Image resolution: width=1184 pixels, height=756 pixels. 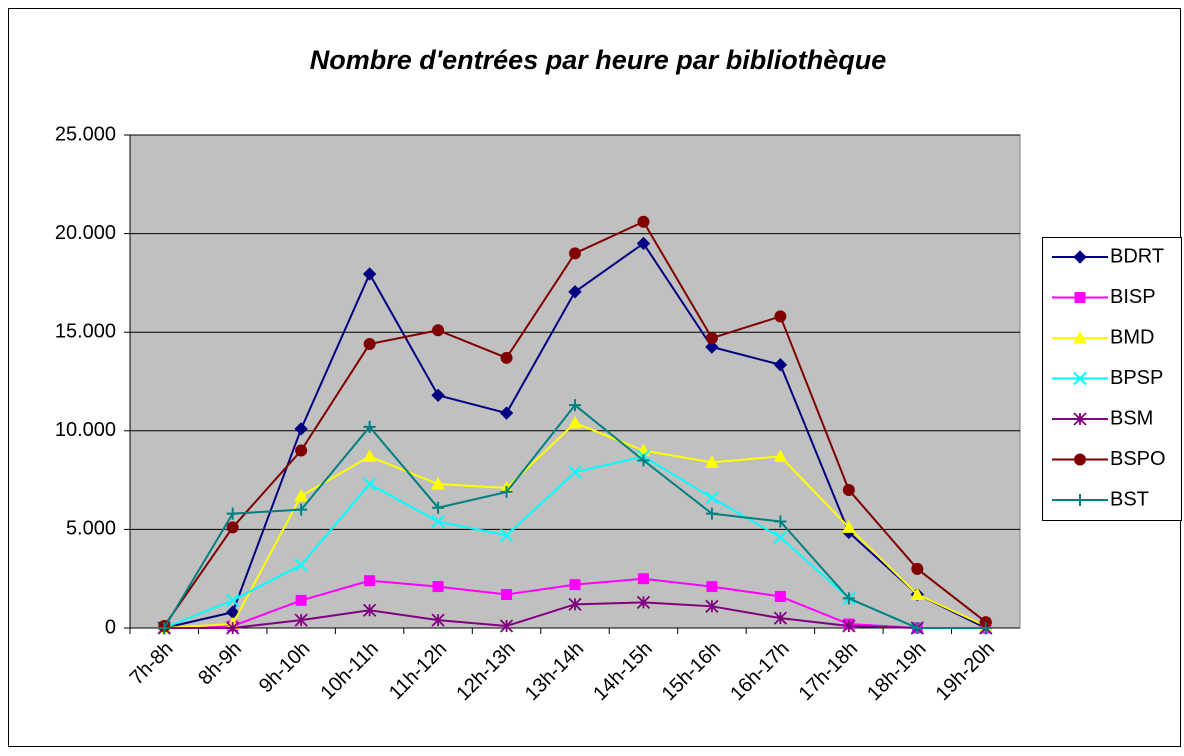 What do you see at coordinates (1129, 499) in the screenshot?
I see `legend-label: BST` at bounding box center [1129, 499].